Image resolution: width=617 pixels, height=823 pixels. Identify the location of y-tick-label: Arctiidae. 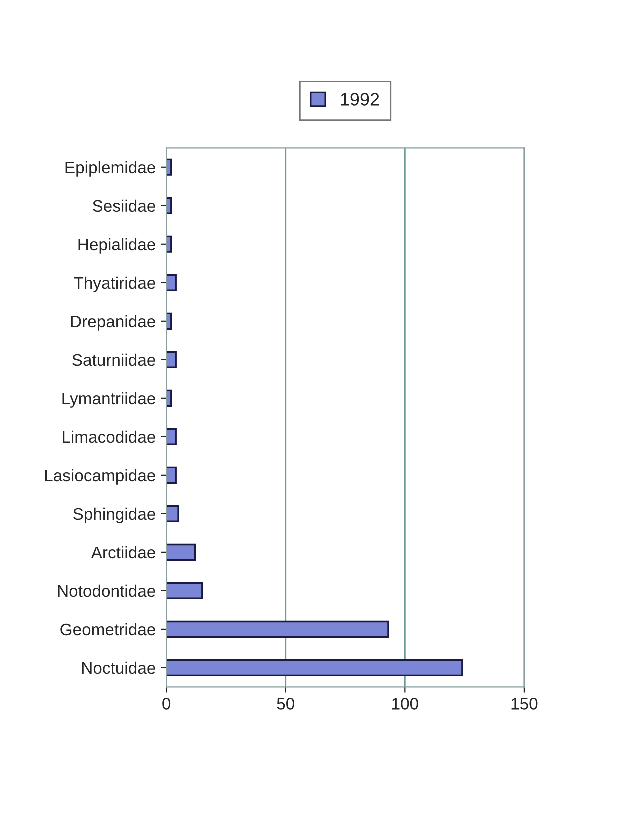
(123, 552).